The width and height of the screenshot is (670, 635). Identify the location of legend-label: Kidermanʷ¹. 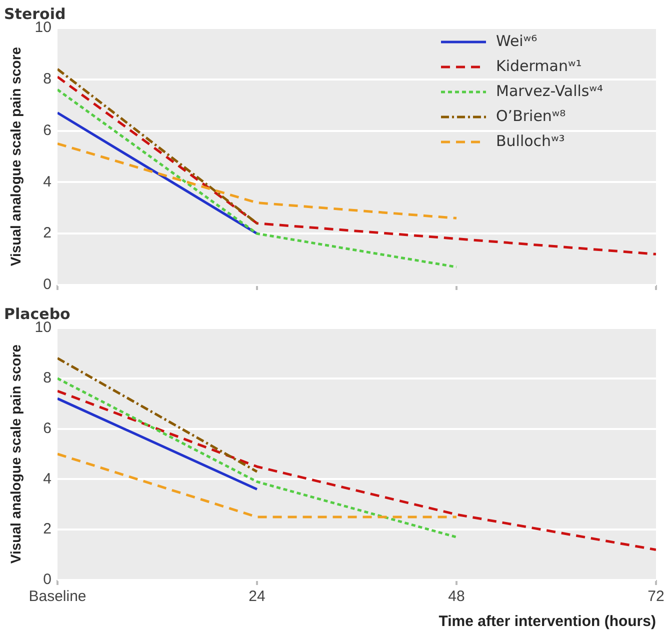
(539, 65).